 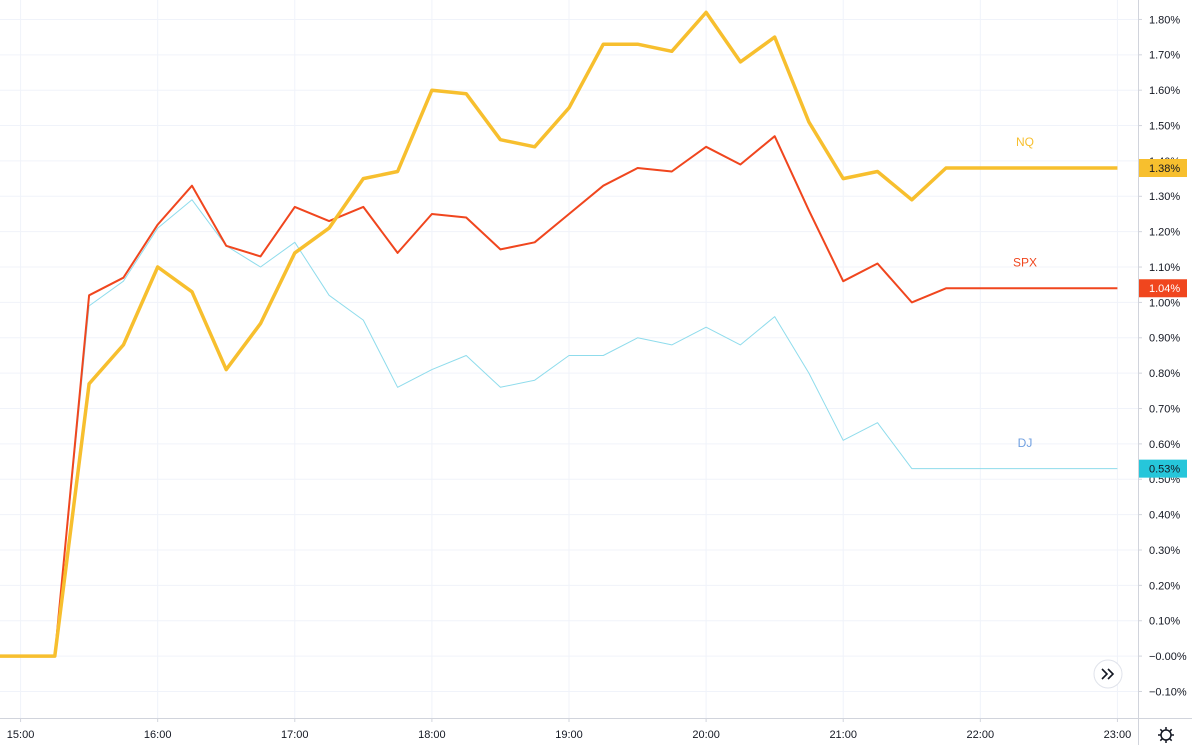 I want to click on y-tick-label: 1.10%, so click(x=1164, y=268).